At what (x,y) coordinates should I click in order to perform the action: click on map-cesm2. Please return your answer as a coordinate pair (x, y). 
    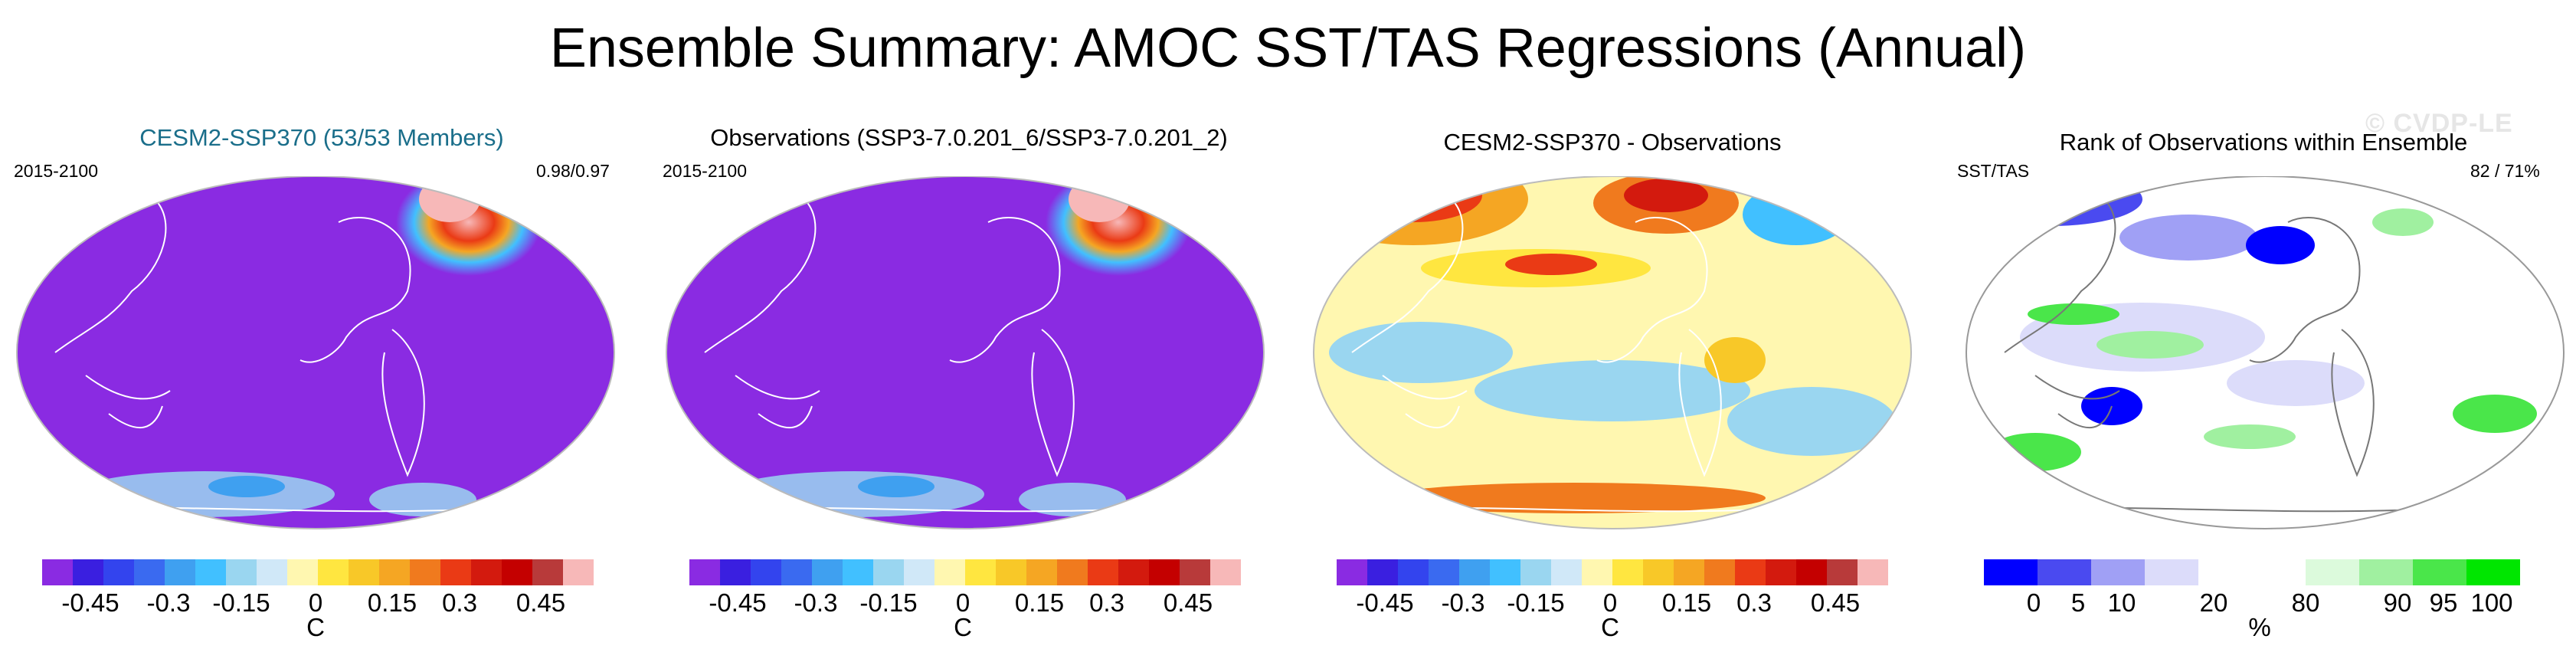
    Looking at the image, I should click on (315, 352).